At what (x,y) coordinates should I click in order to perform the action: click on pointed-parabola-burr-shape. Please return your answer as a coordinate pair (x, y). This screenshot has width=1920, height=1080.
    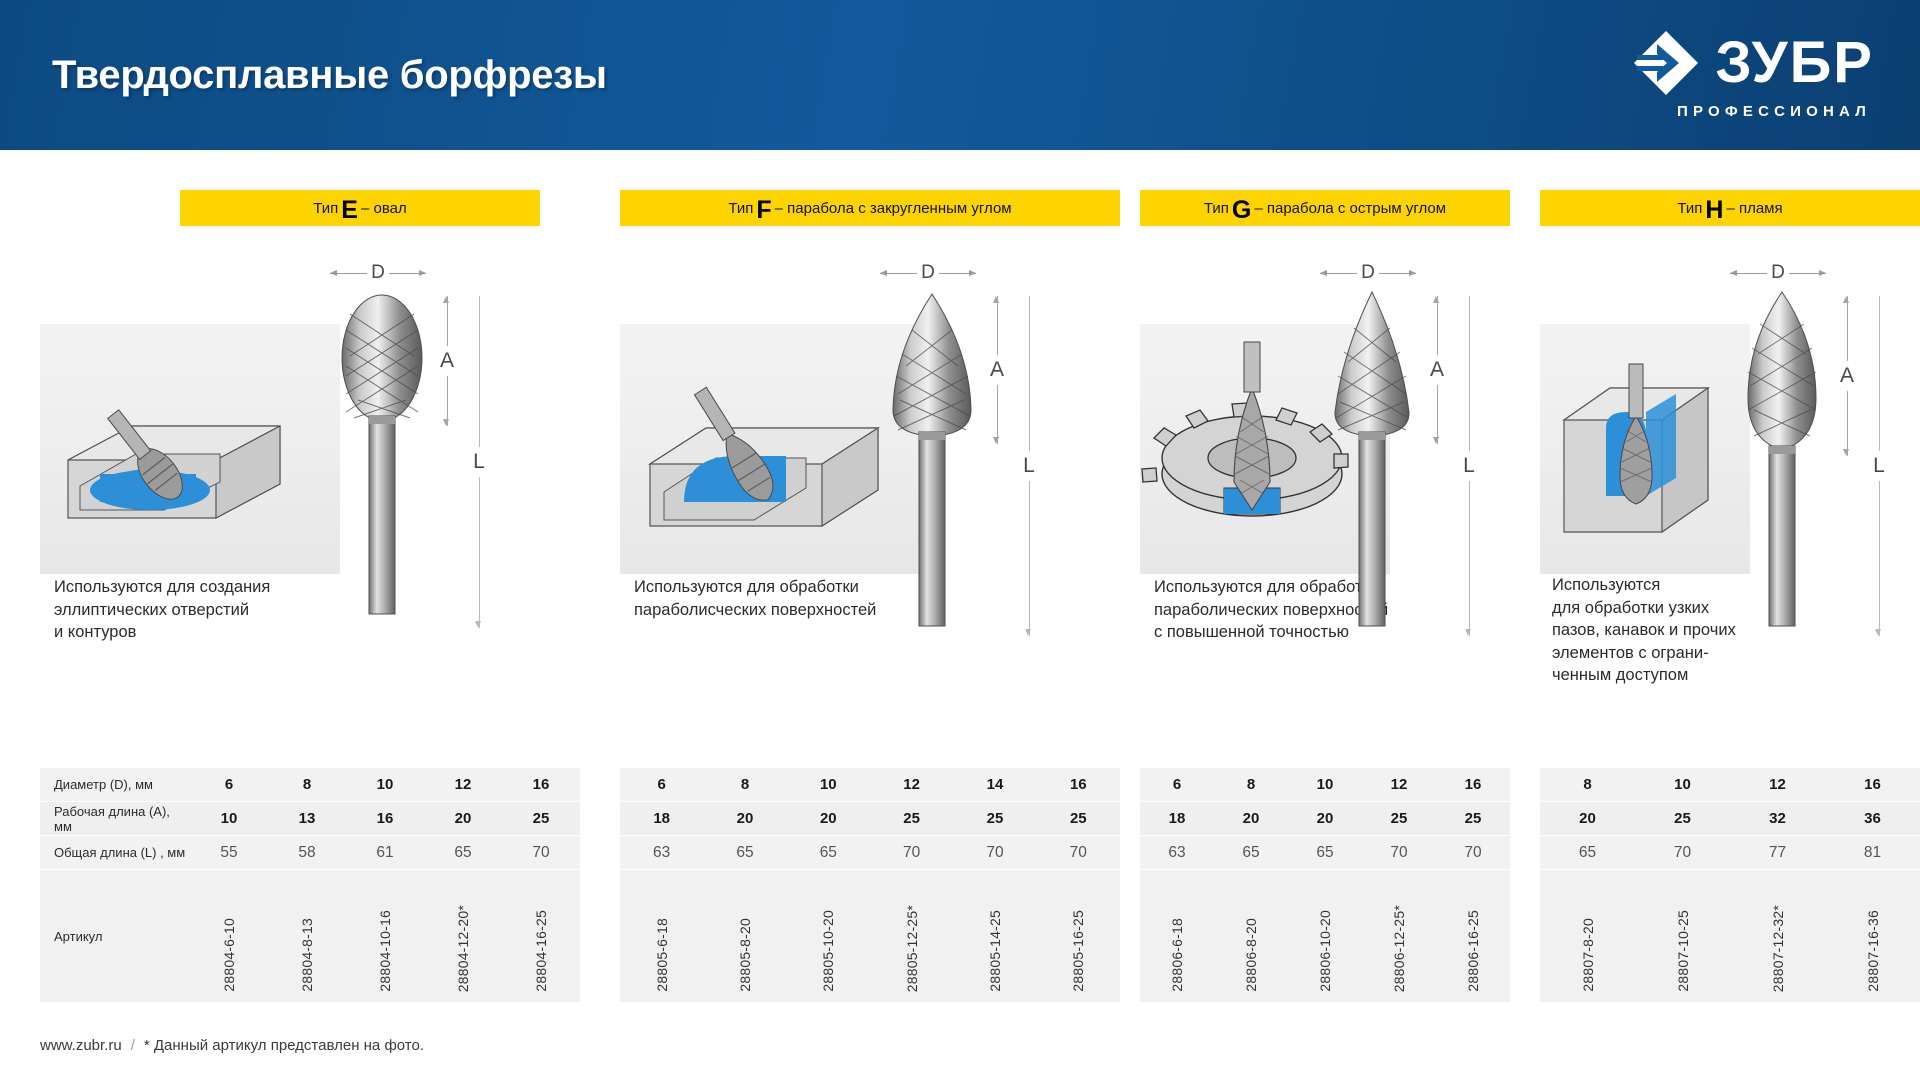
    Looking at the image, I should click on (1372, 458).